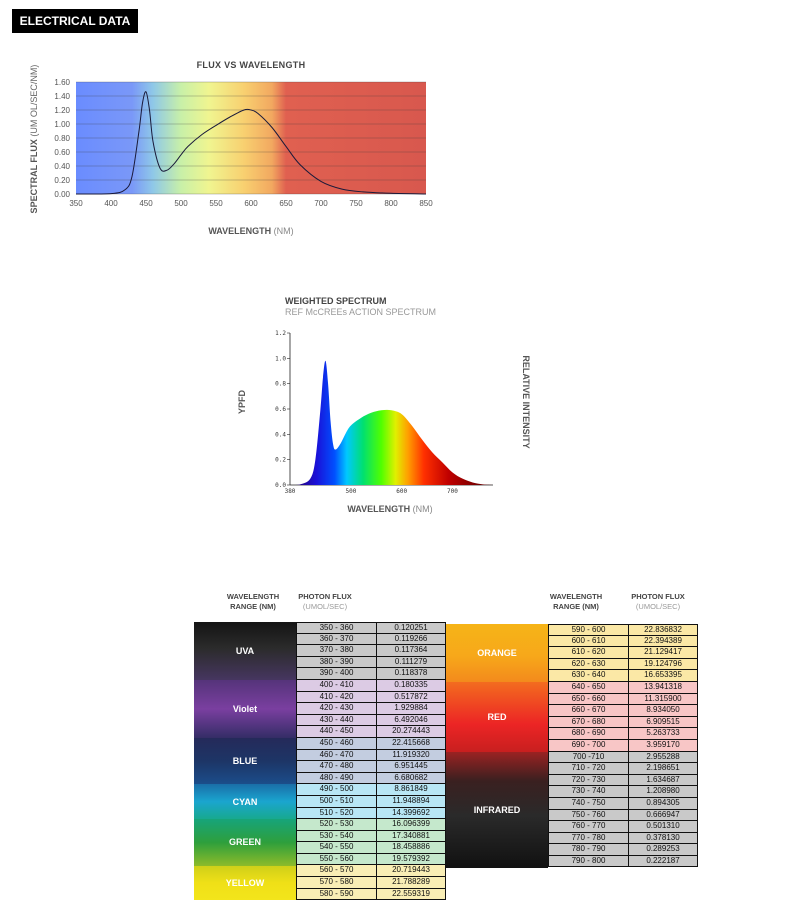  Describe the element at coordinates (280, 358) in the screenshot. I see `chart2-y-tick-label: 1.0` at that location.